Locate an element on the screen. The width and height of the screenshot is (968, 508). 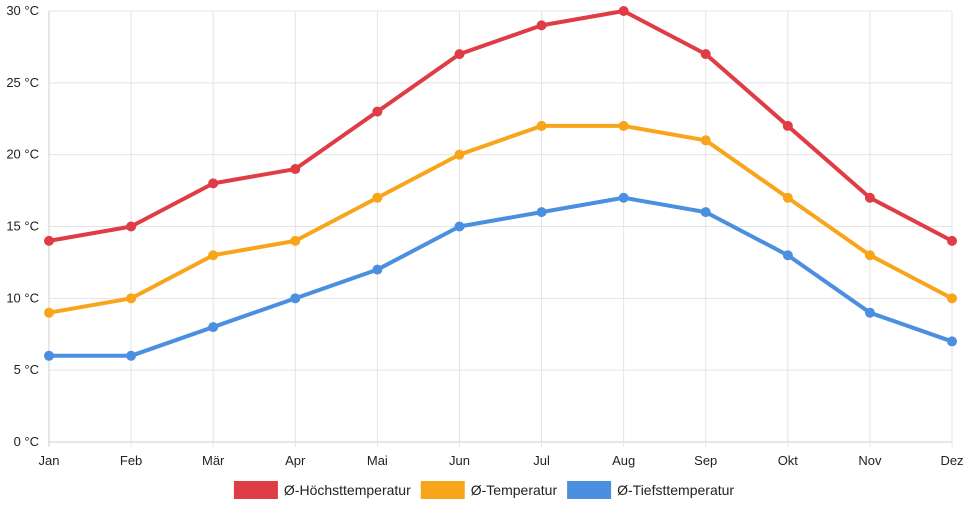
legend-item: Ø-Temperatur is located at coordinates (489, 490).